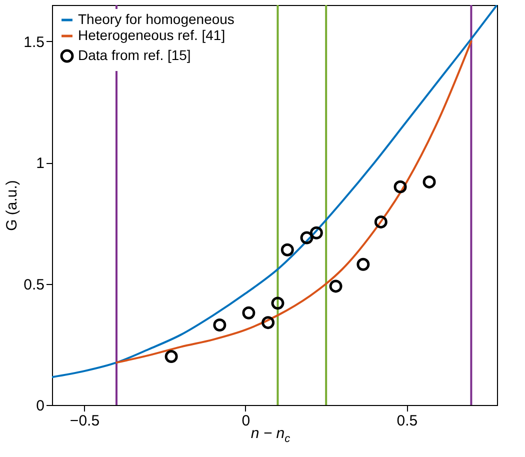 The height and width of the screenshot is (457, 525). What do you see at coordinates (270, 435) in the screenshot?
I see `x-axis-title: n − n$_{c}$` at bounding box center [270, 435].